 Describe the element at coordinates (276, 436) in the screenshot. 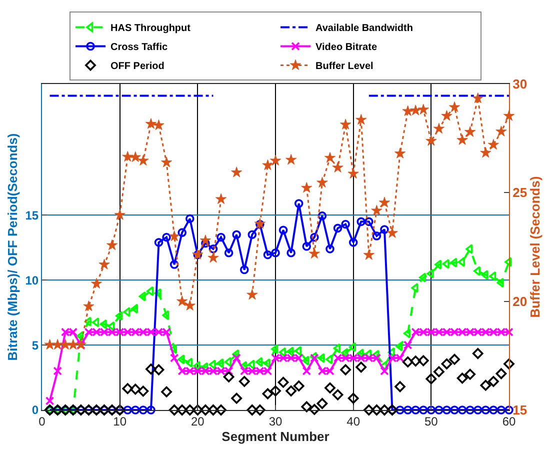

I see `x-axis-title: Segment Number` at that location.